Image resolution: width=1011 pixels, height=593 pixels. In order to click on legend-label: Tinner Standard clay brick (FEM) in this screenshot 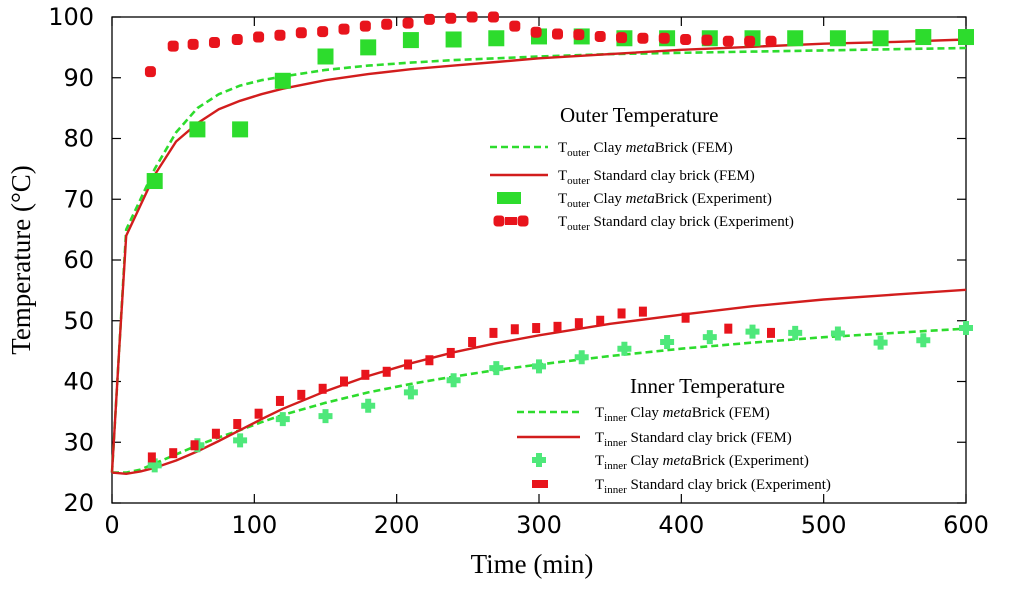, I will do `click(693, 439)`.